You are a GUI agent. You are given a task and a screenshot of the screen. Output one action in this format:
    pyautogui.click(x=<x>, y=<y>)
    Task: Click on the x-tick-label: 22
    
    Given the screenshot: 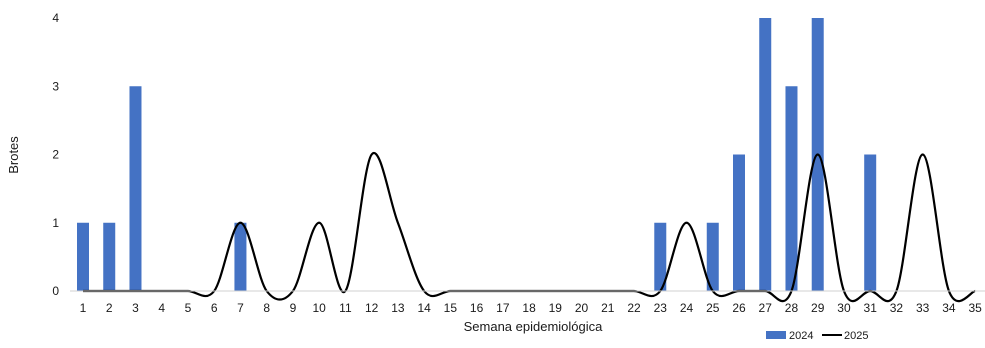 What is the action you would take?
    pyautogui.click(x=634, y=308)
    